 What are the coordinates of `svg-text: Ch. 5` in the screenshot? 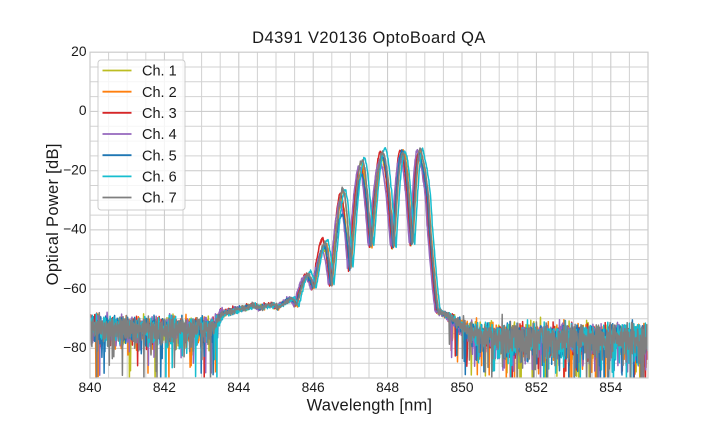 It's located at (159, 156).